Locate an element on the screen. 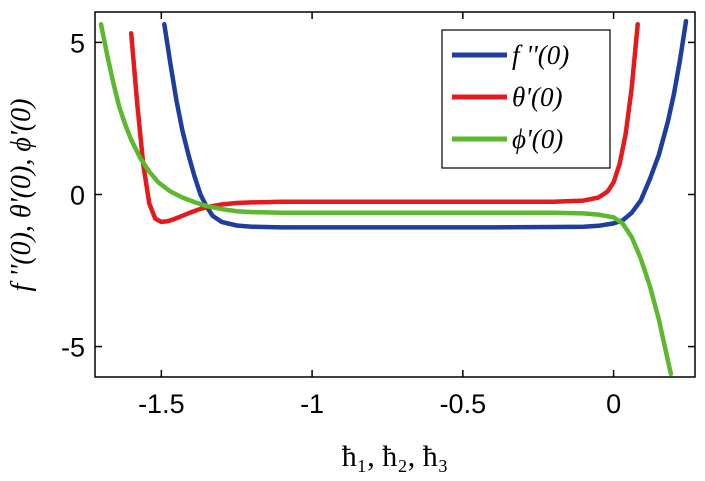  x-tick-label: -1 is located at coordinates (312, 404).